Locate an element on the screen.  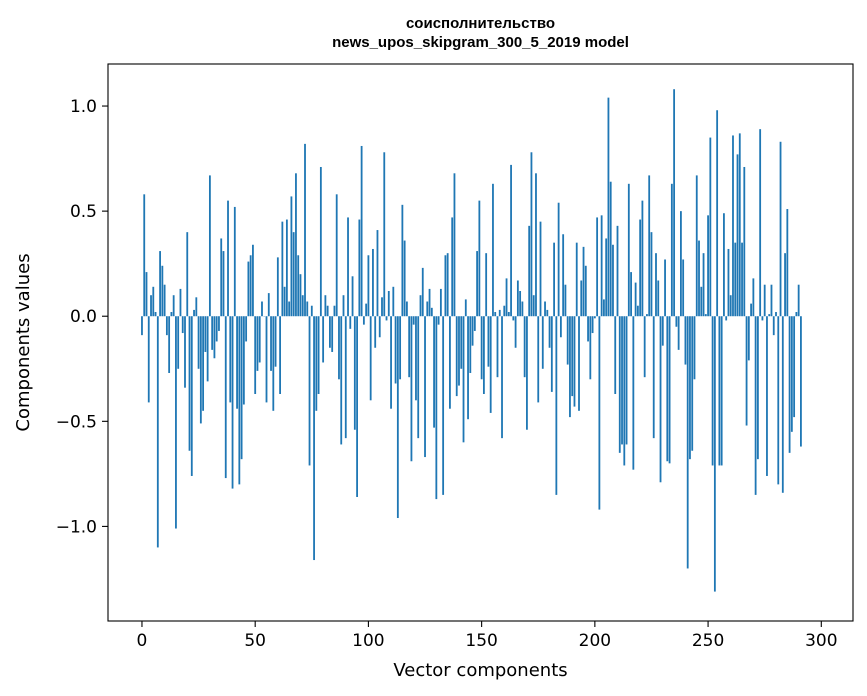
x-tick-label: 100 is located at coordinates (368, 641).